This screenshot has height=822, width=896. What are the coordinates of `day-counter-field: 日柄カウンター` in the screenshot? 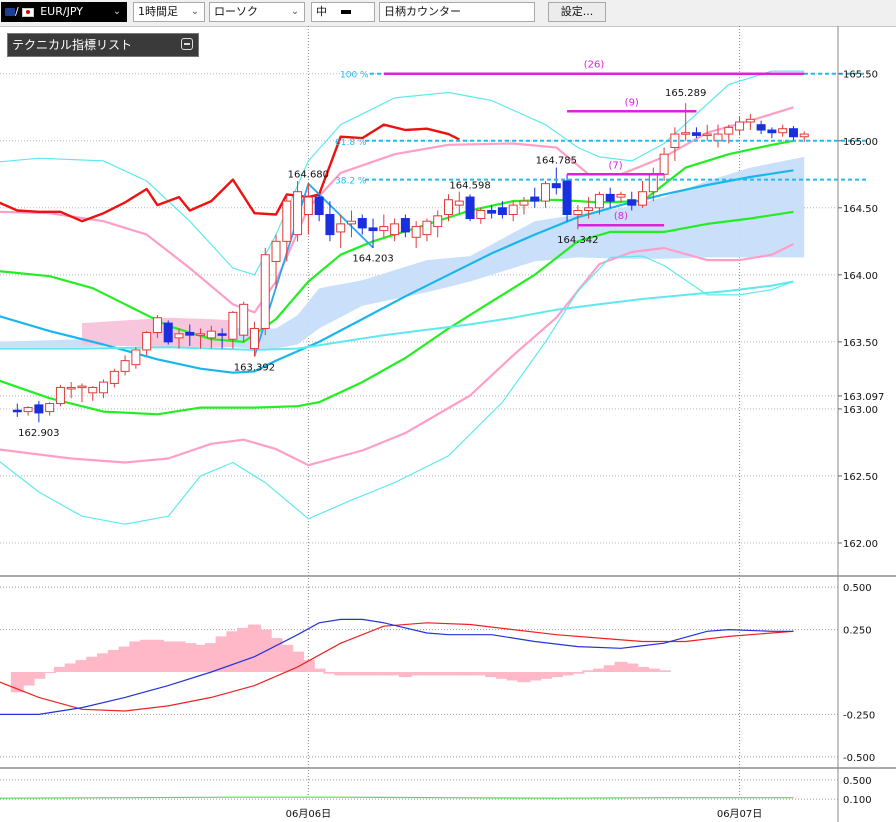 It's located at (457, 12).